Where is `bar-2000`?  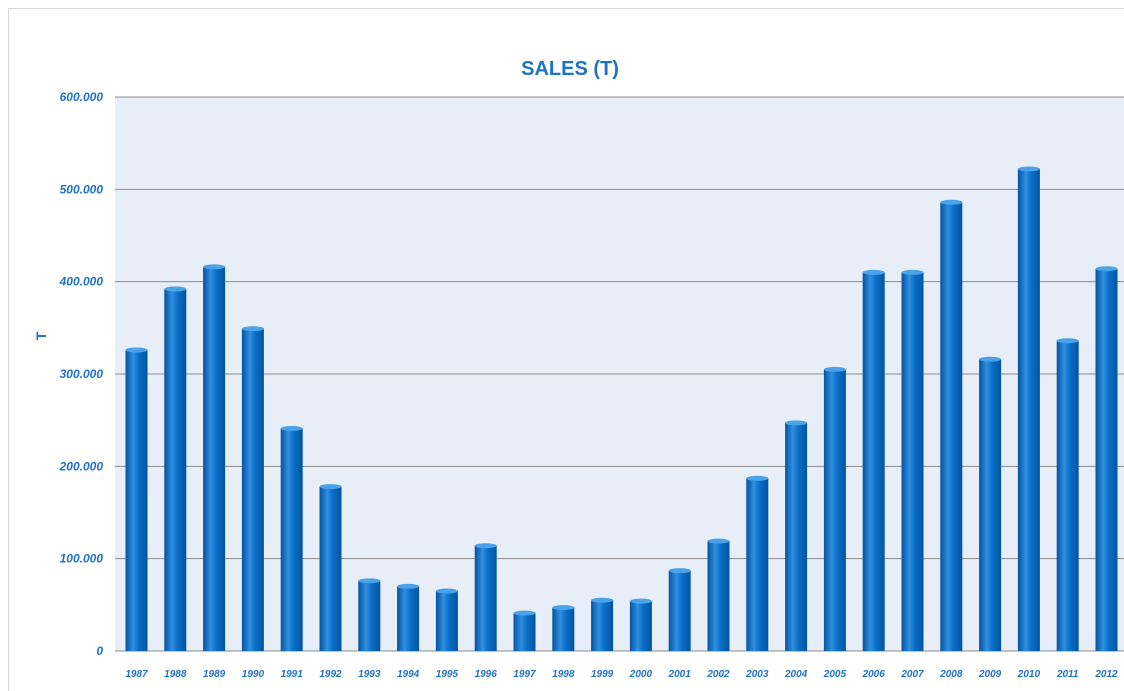 bar-2000 is located at coordinates (640, 624).